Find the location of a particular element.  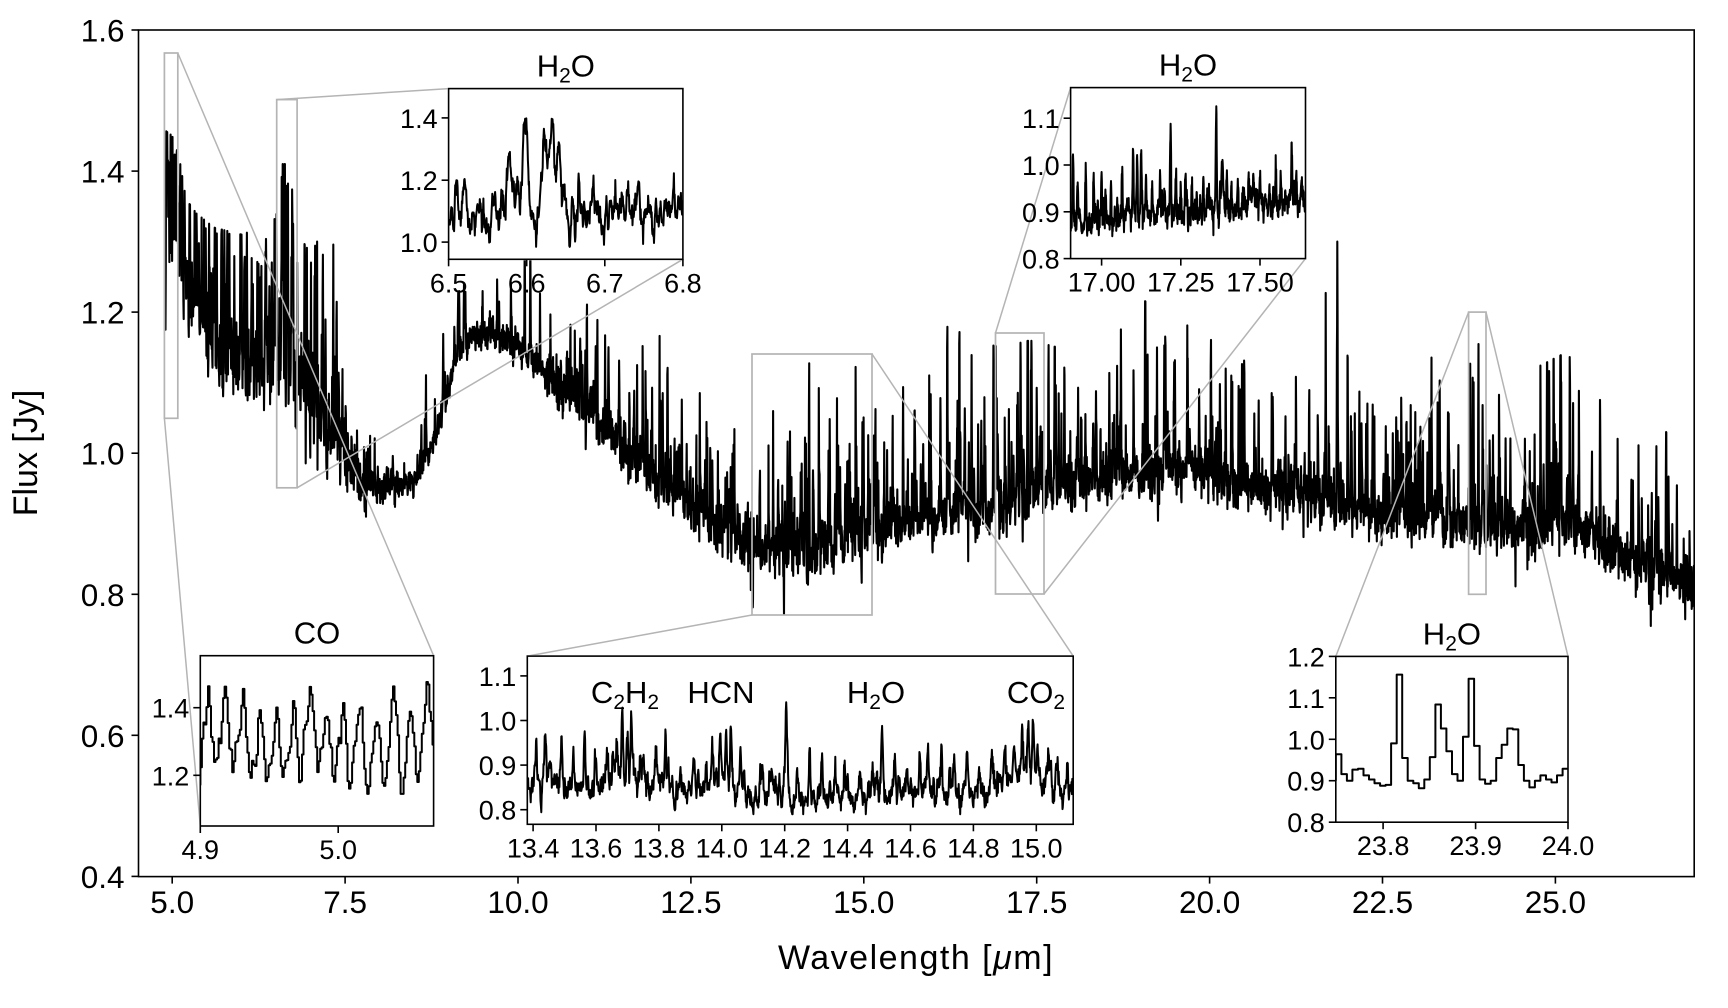

svg-text: 6.6 is located at coordinates (527, 283).